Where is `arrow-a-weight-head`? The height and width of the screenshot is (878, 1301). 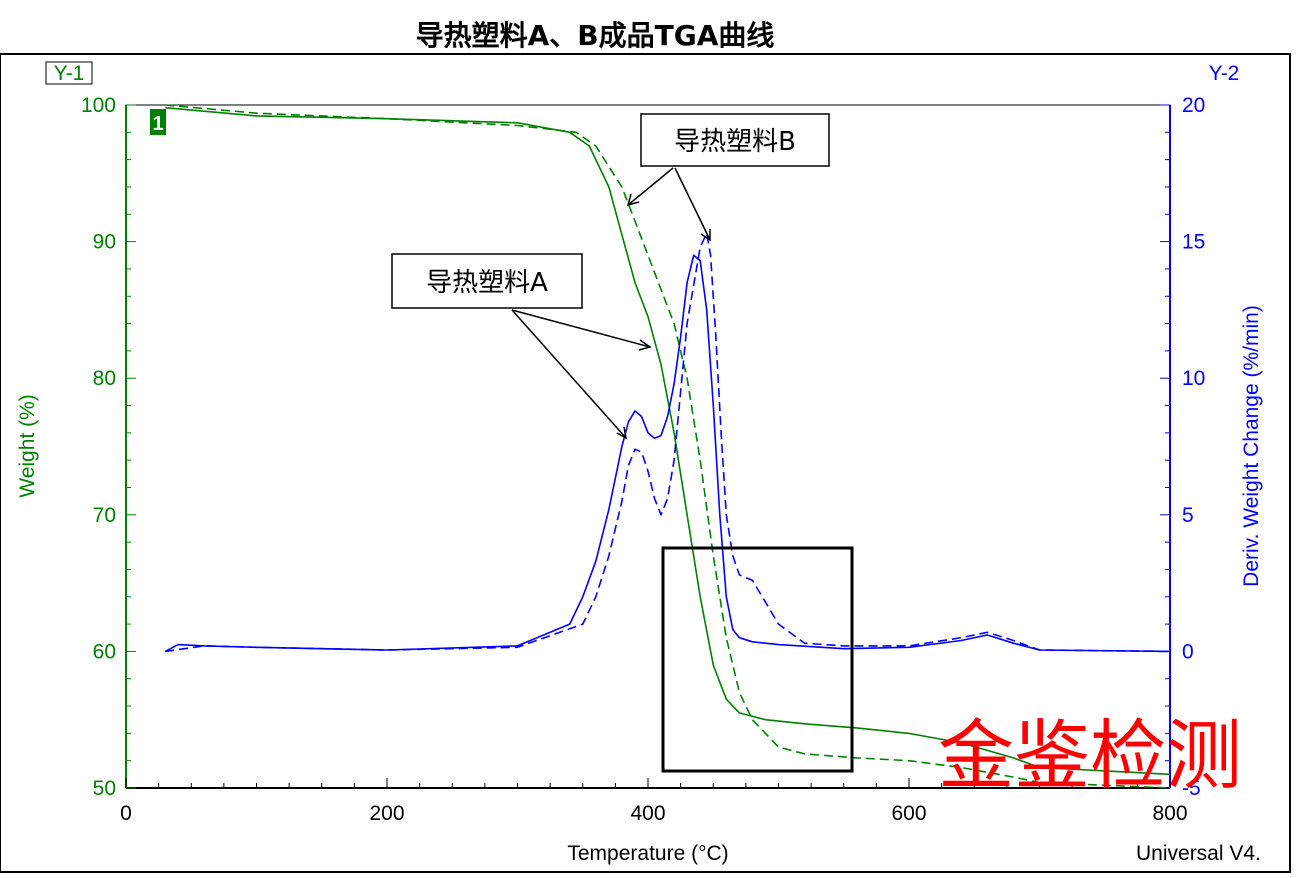 arrow-a-weight-head is located at coordinates (645, 345).